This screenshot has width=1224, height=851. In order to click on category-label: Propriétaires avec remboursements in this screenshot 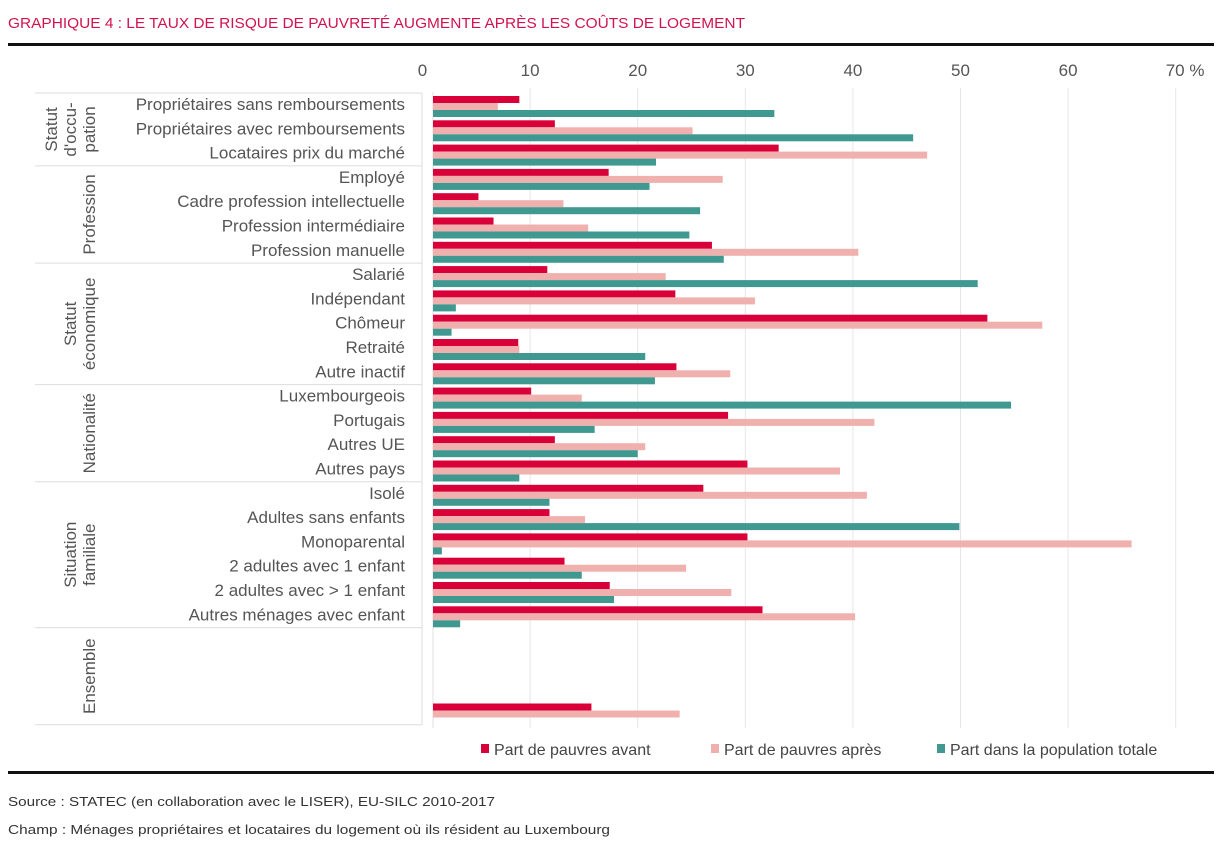, I will do `click(270, 128)`.